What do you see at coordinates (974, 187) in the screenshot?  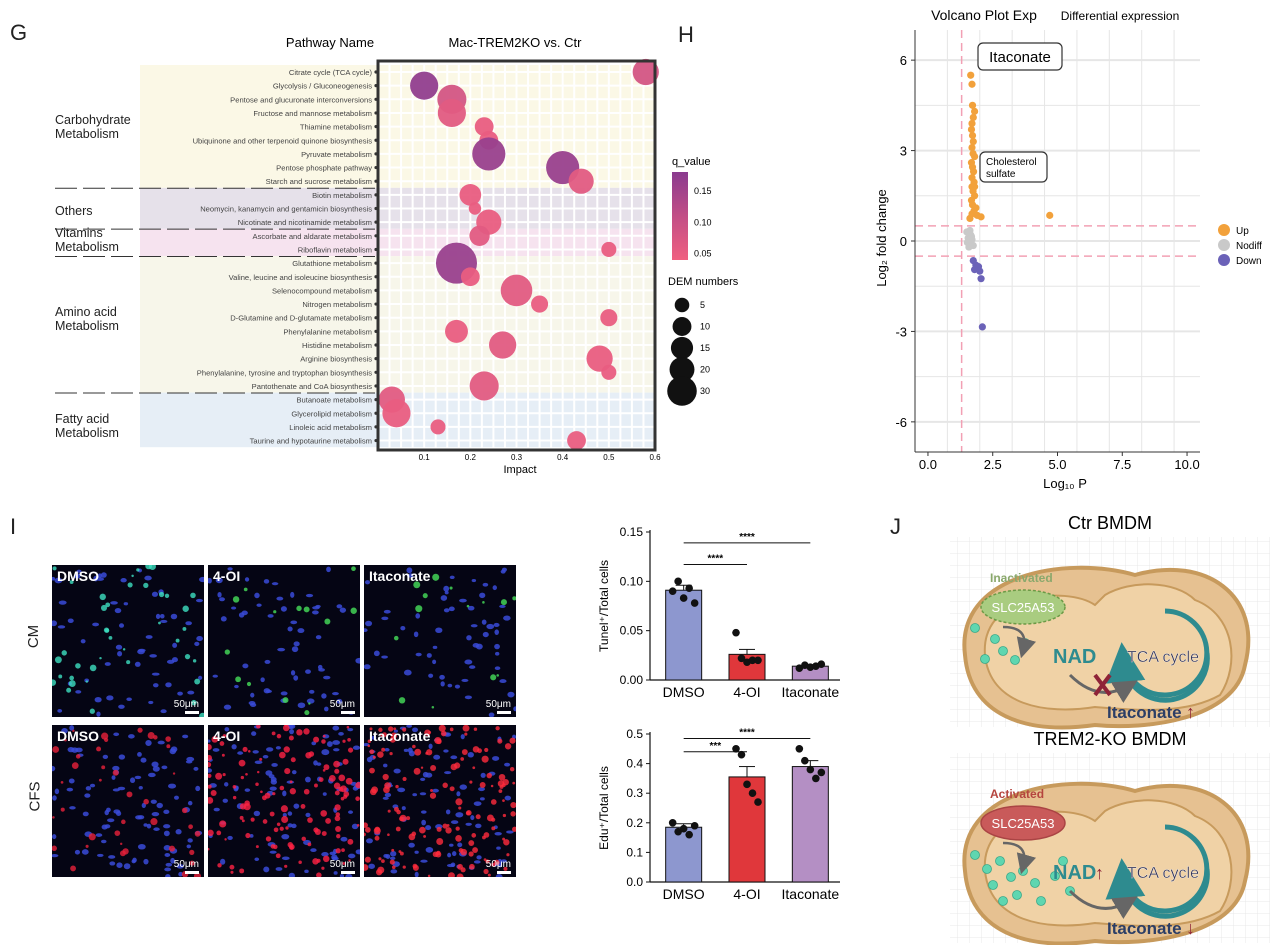 I see `volcano-point-up` at bounding box center [974, 187].